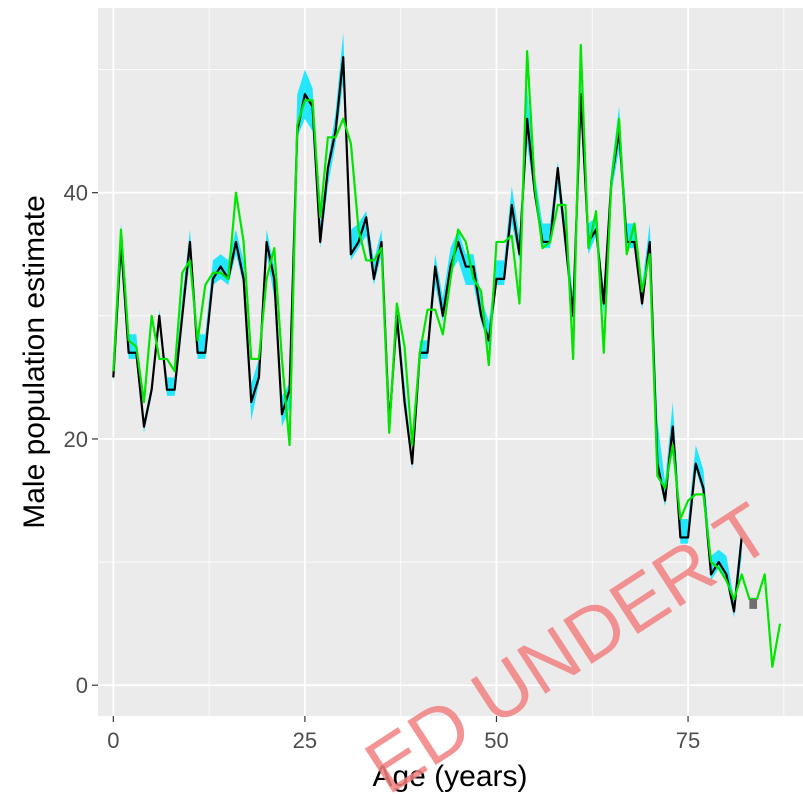 The width and height of the screenshot is (803, 796). I want to click on x-tick-label: 50, so click(496, 740).